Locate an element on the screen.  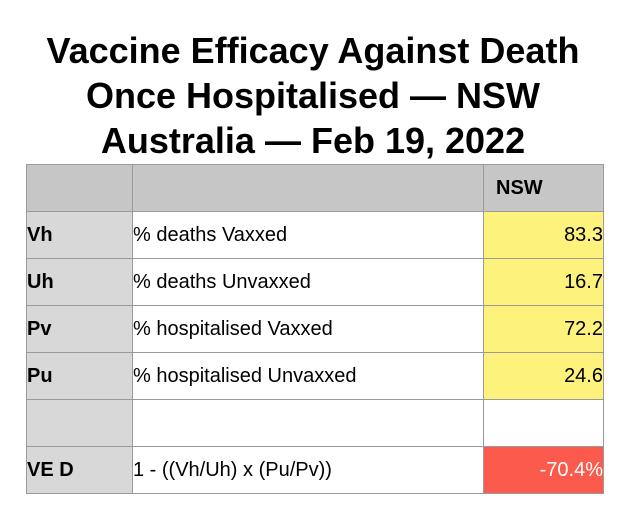
title-line-2: Once Hospitalised — NSW is located at coordinates (313, 95).